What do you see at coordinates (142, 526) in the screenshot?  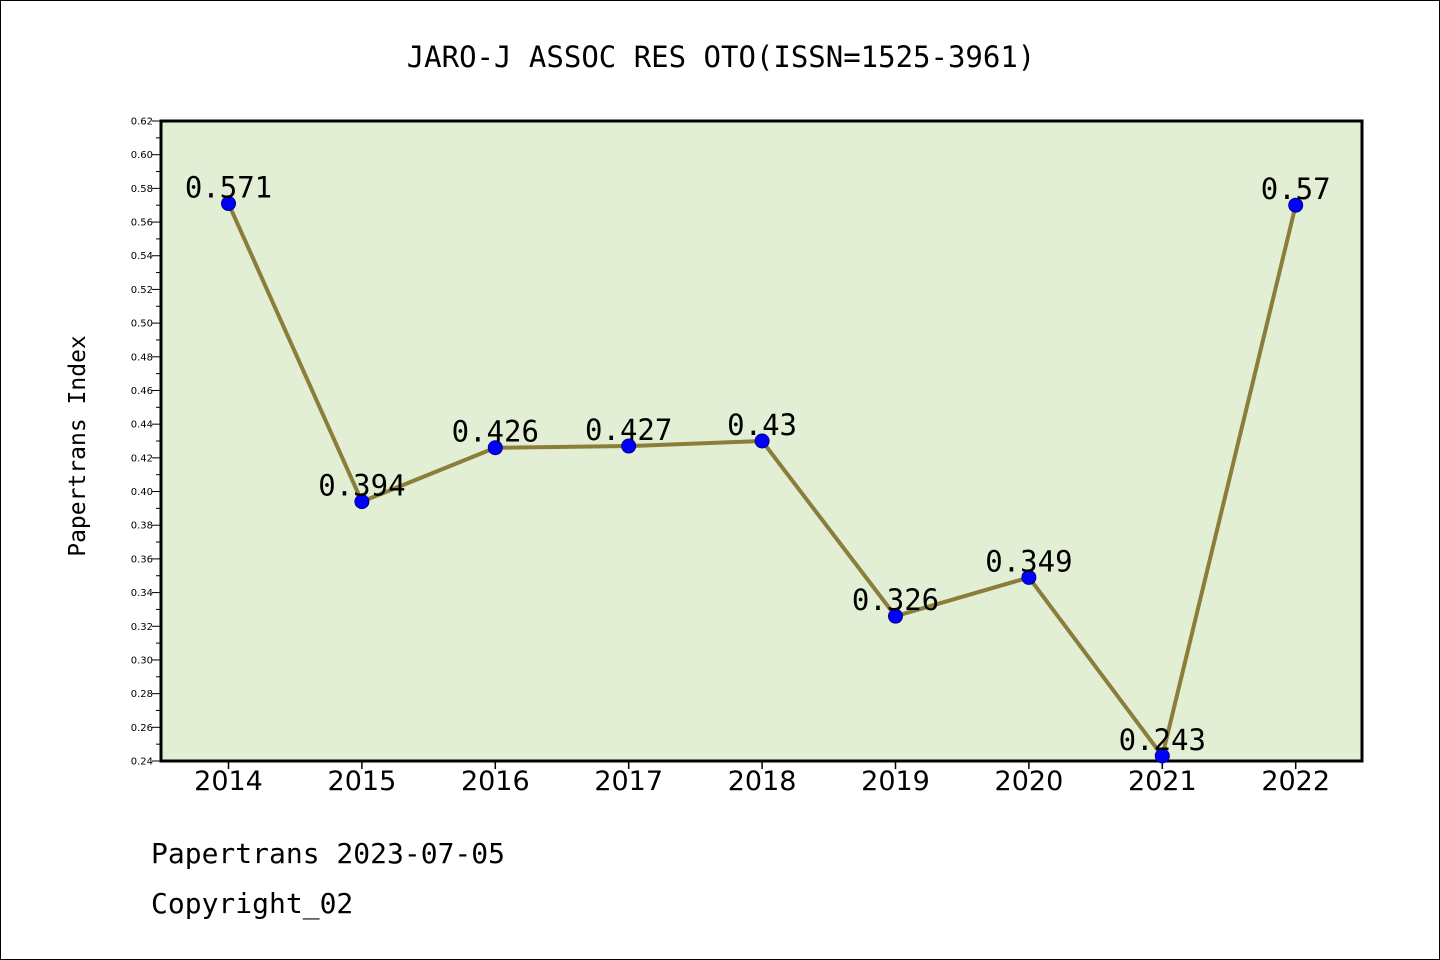 I see `y-tick-label: 0.38` at bounding box center [142, 526].